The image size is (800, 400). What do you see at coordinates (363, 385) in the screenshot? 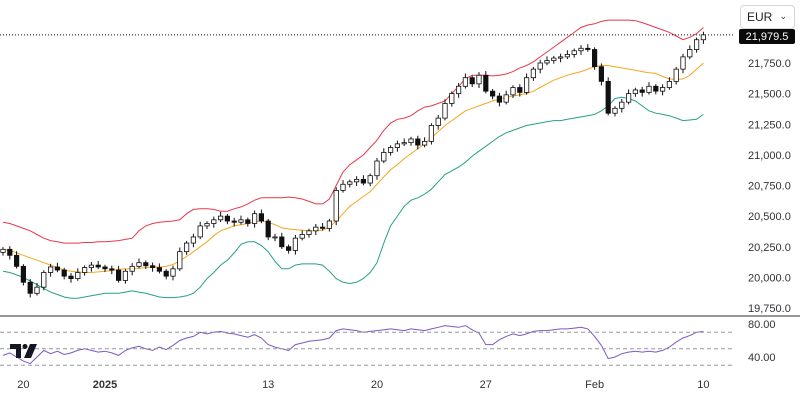
I see `time-axis: 20 2025 13 20 27 Feb 10` at bounding box center [363, 385].